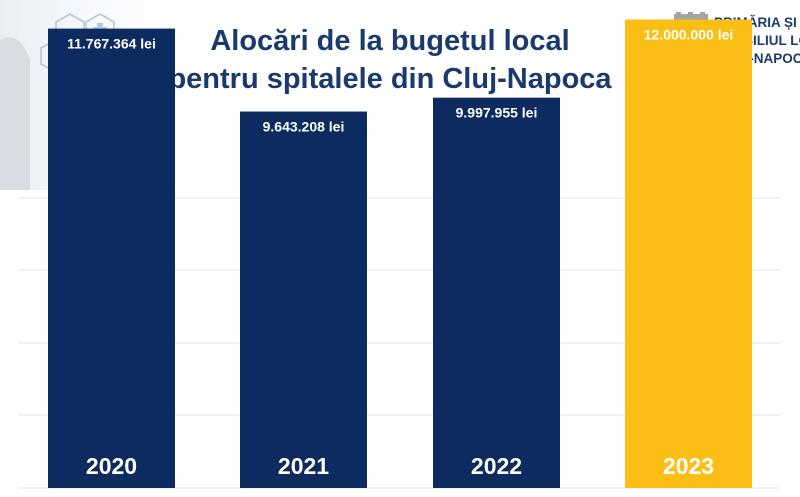 The image size is (800, 497). What do you see at coordinates (390, 41) in the screenshot?
I see `chart-title-line1: Alocări de la bugetul local` at bounding box center [390, 41].